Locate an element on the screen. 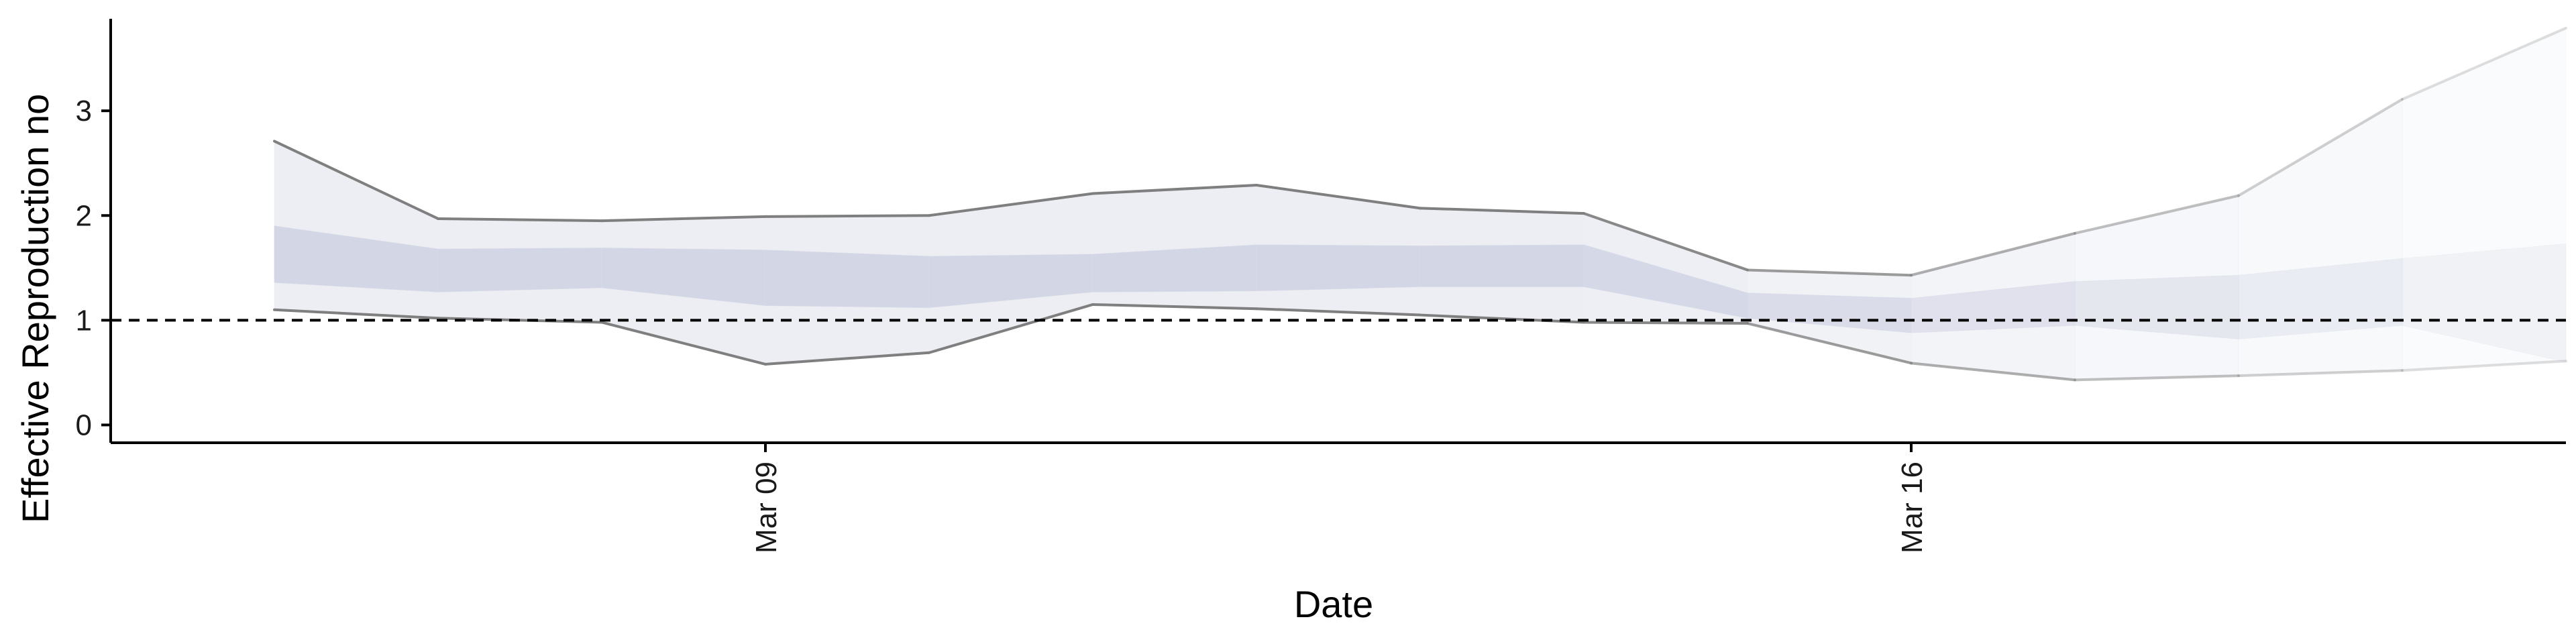 The image size is (2576, 644). y-tick-label: 2 is located at coordinates (84, 215).